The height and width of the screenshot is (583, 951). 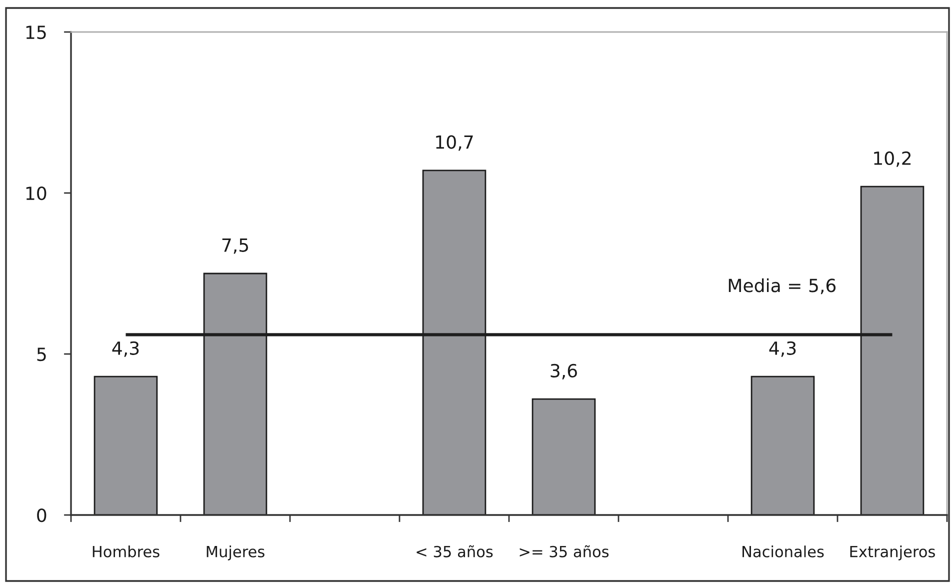 I want to click on ref-line-label: Media = 5,6, so click(x=782, y=286).